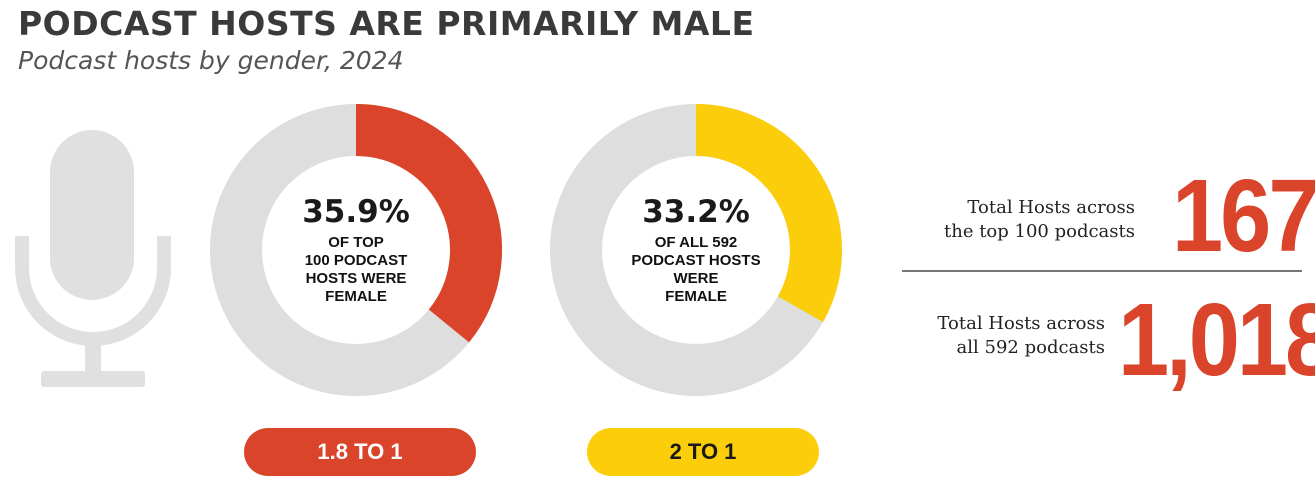  What do you see at coordinates (696, 242) in the screenshot?
I see `donut-label-line: OF ALL 592` at bounding box center [696, 242].